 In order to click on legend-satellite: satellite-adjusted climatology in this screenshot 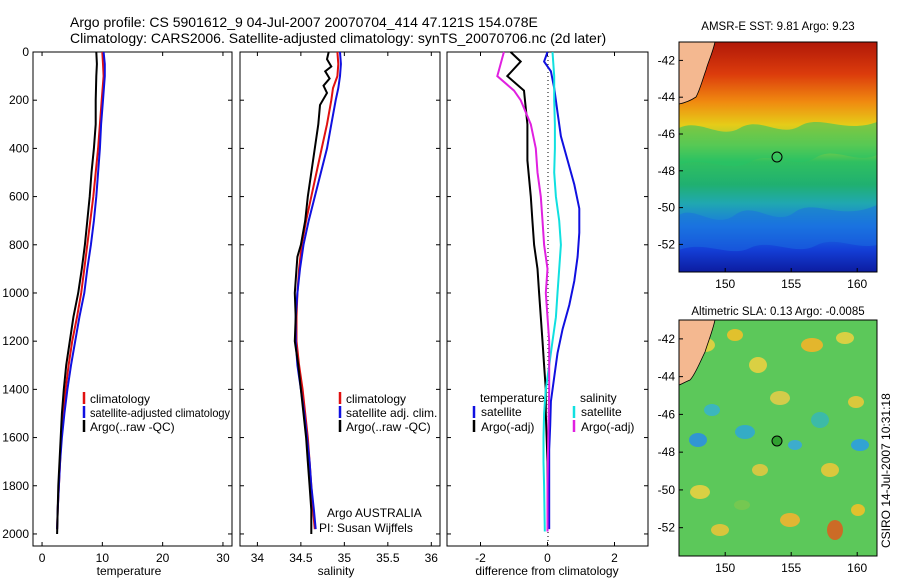, I will do `click(160, 413)`.